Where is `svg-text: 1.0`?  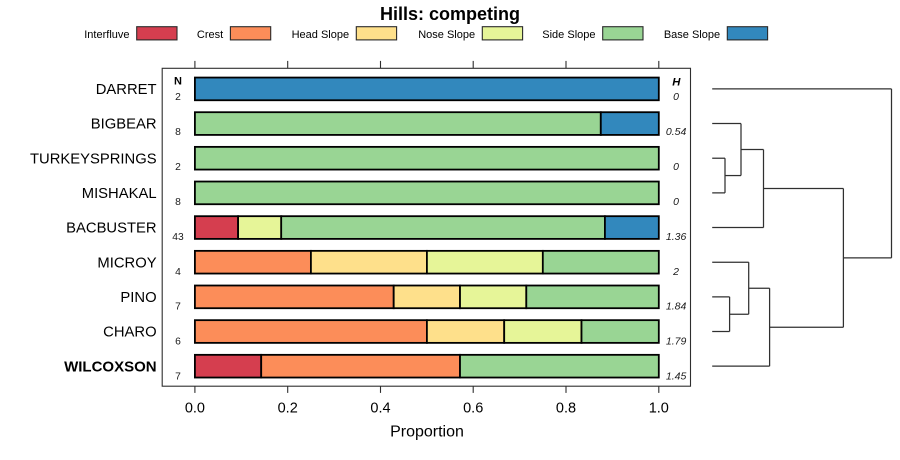 svg-text: 1.0 is located at coordinates (659, 408).